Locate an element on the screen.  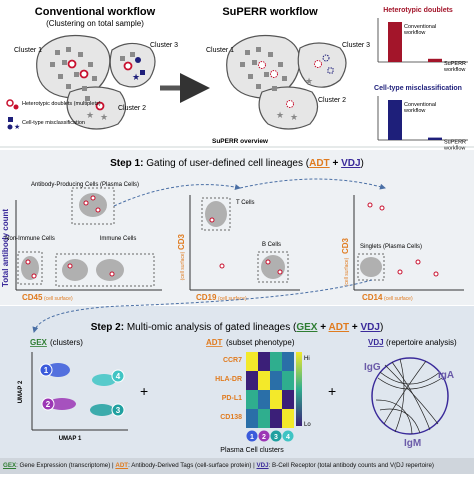
step1-y-axis-label: Total antibody count is located at coordinates (5, 248).